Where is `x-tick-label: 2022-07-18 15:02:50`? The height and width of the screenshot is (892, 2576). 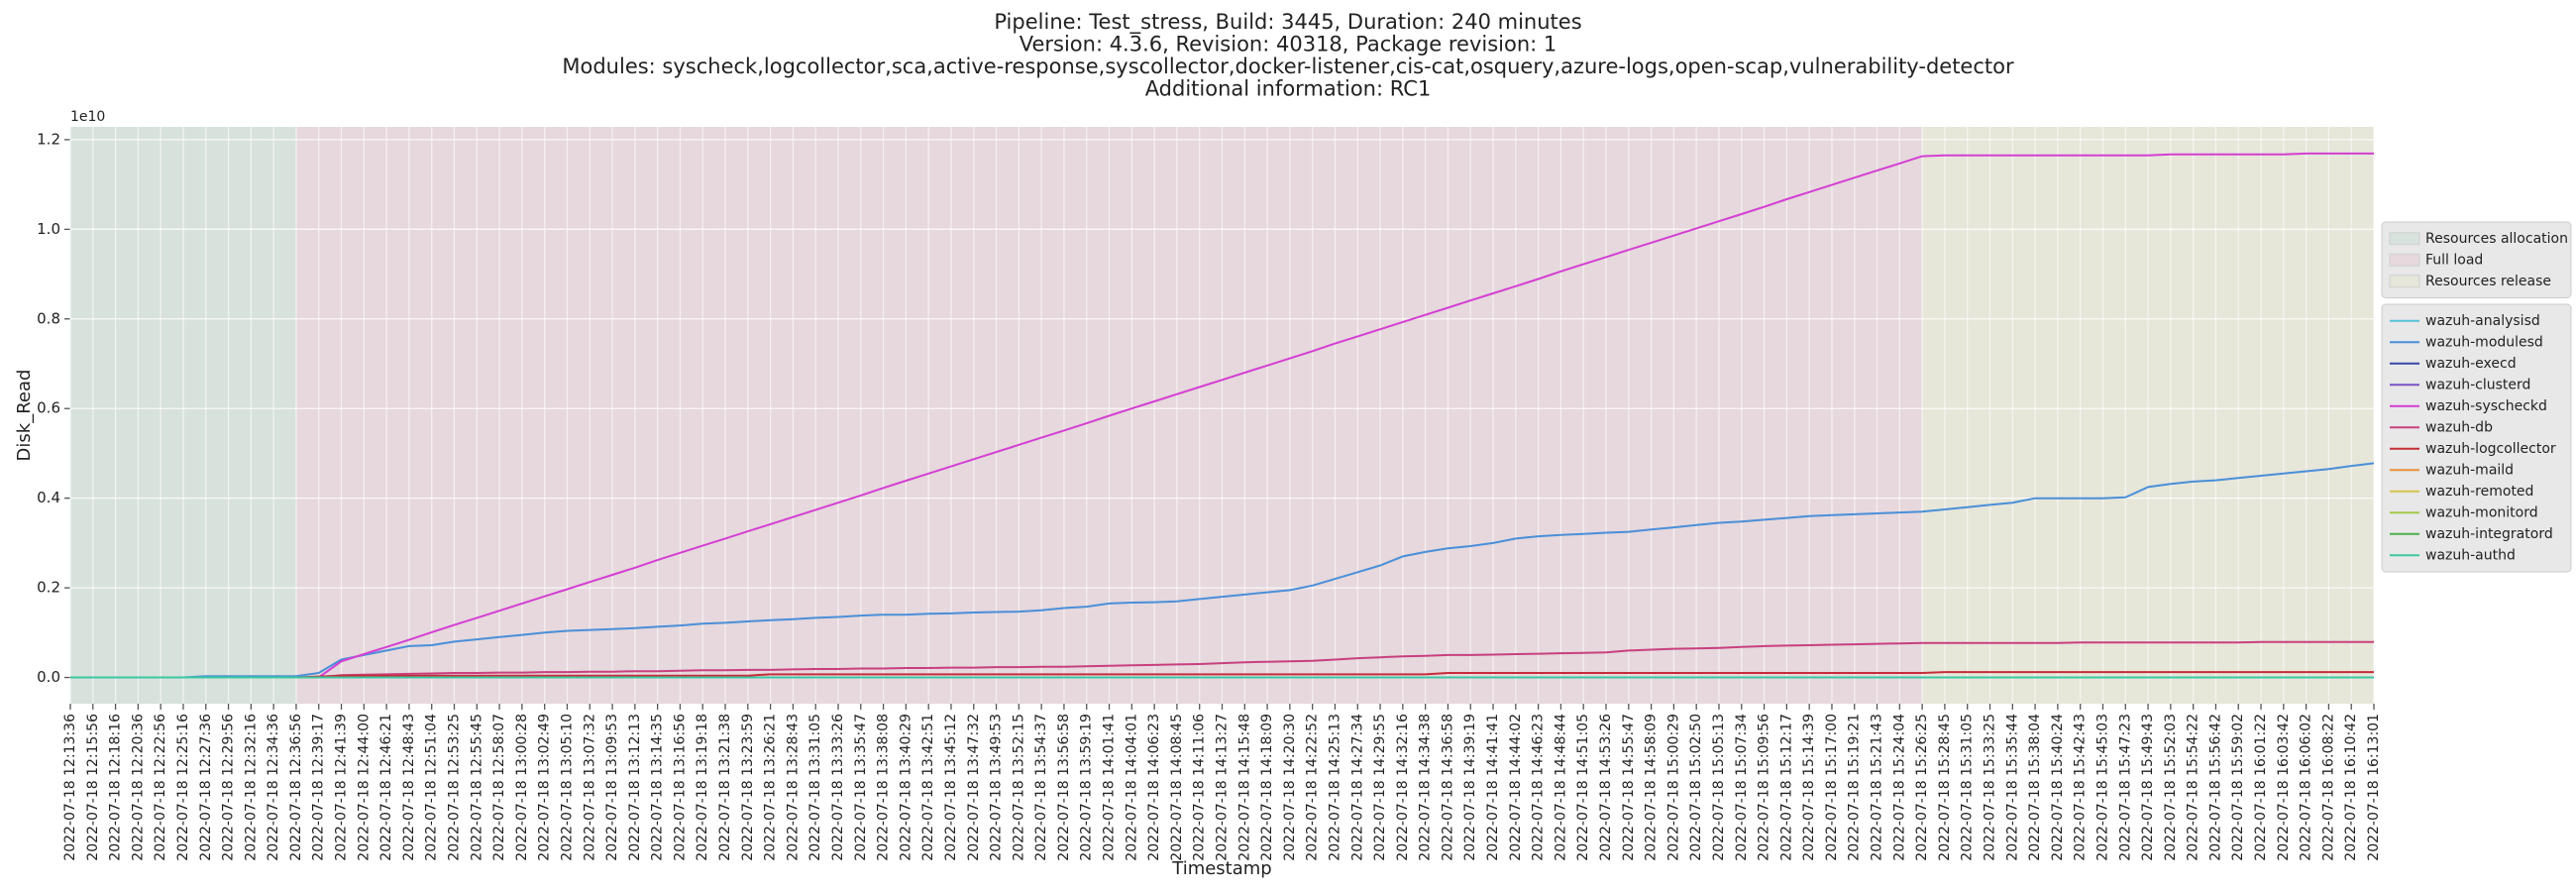 x-tick-label: 2022-07-18 15:02:50 is located at coordinates (1696, 787).